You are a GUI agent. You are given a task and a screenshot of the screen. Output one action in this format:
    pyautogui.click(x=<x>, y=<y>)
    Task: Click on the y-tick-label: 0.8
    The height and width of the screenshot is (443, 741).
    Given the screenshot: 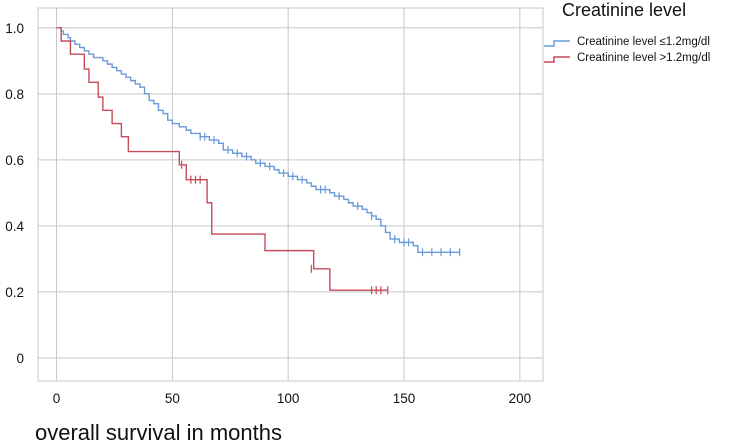 What is the action you would take?
    pyautogui.click(x=14, y=94)
    